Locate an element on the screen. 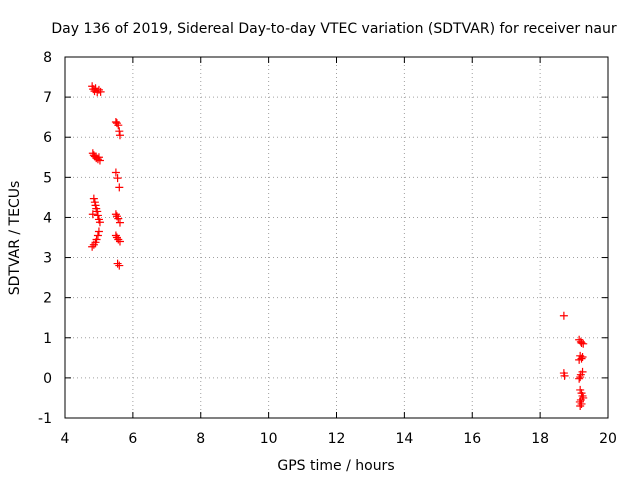  x-tick-label: 12 is located at coordinates (337, 439).